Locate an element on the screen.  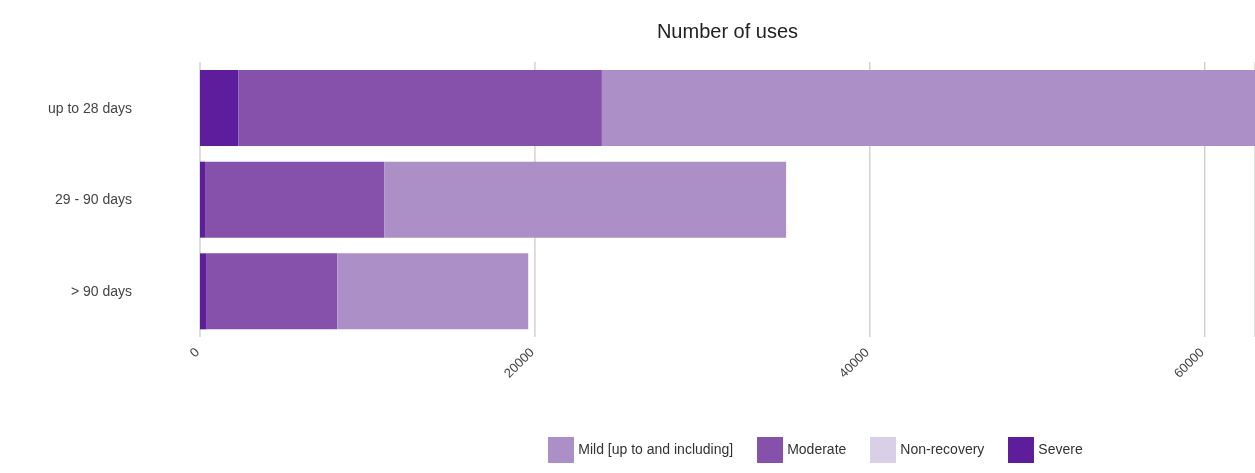
legend-label: Severe is located at coordinates (1060, 448).